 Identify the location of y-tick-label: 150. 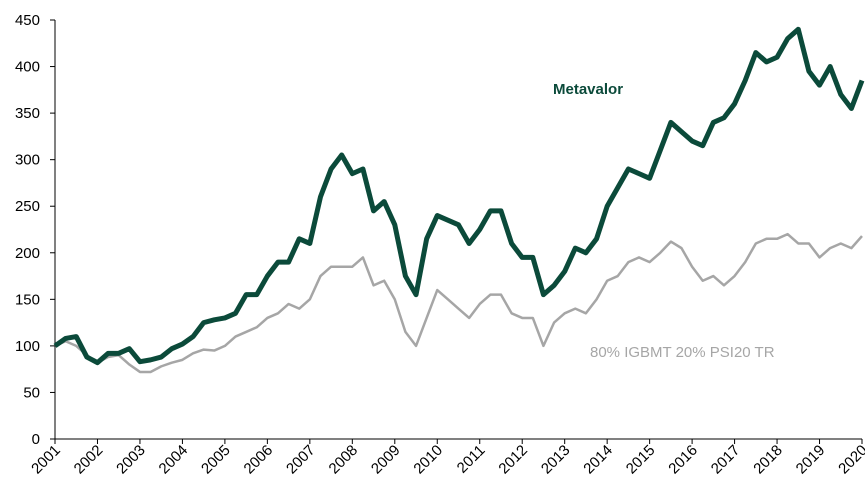
(27, 299).